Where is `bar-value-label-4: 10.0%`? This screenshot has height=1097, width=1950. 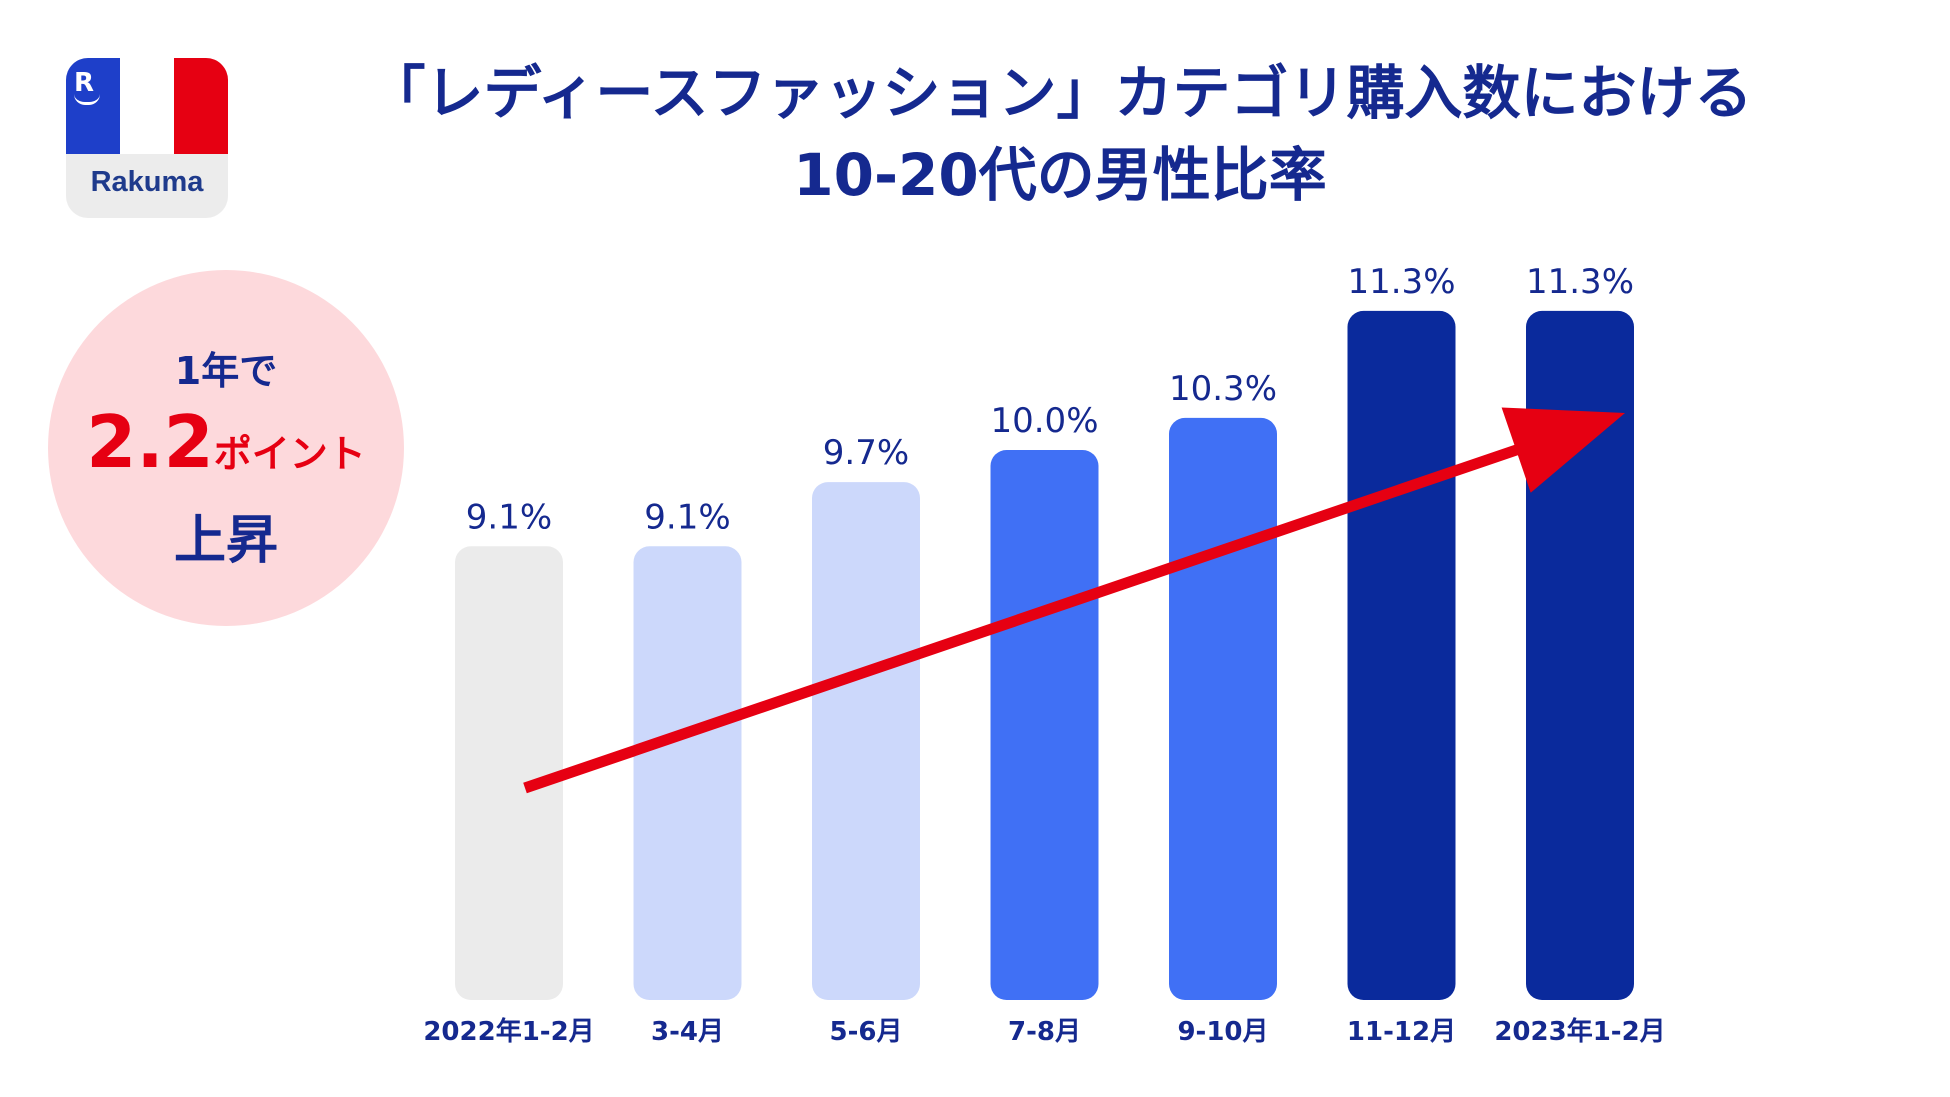 bar-value-label-4: 10.0% is located at coordinates (1044, 421).